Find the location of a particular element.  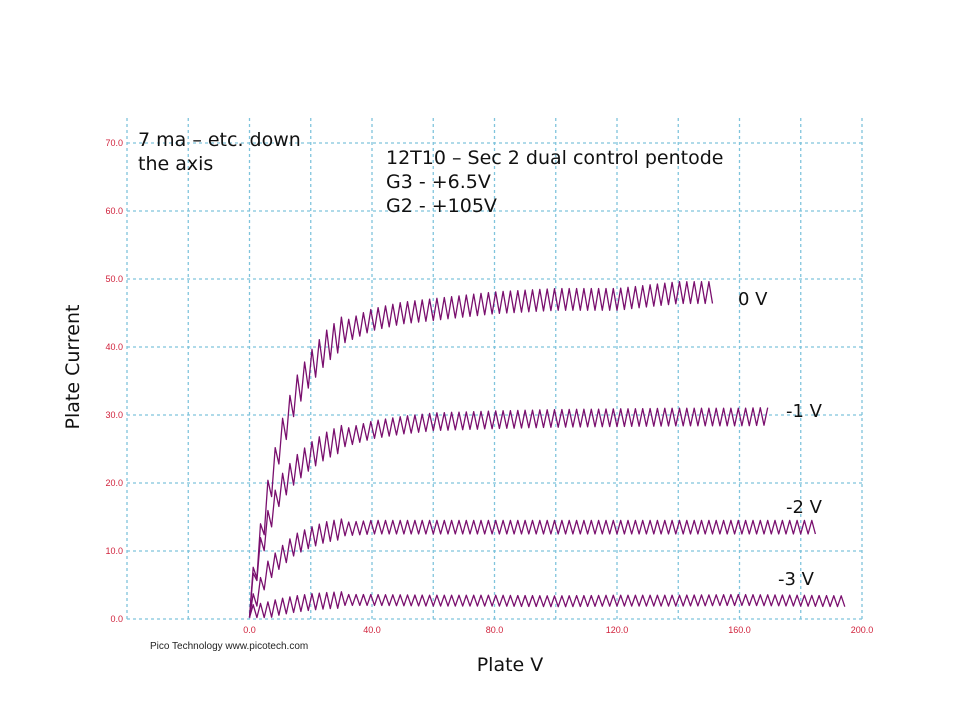

y-tick-label: 30.0 is located at coordinates (114, 415).